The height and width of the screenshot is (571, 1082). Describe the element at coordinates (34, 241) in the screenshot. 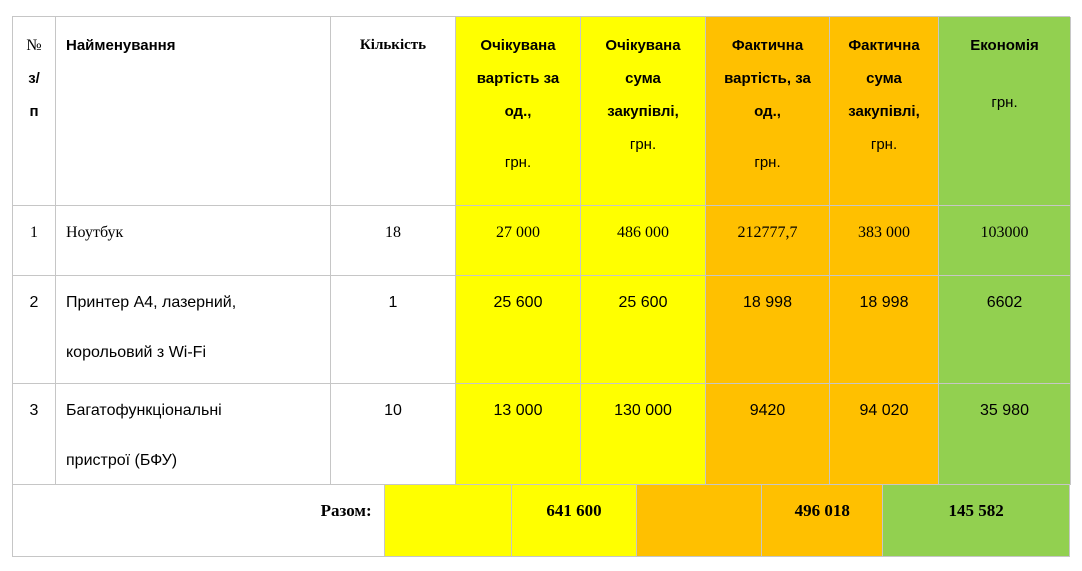

I see `row1-num: 1` at that location.